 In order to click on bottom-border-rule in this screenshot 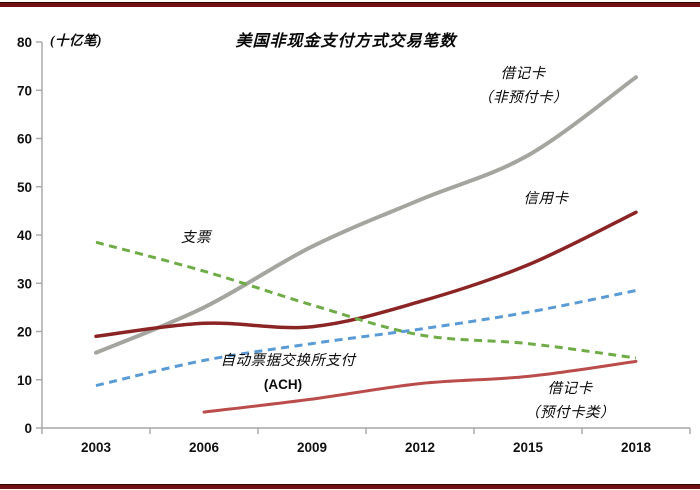, I will do `click(350, 486)`.